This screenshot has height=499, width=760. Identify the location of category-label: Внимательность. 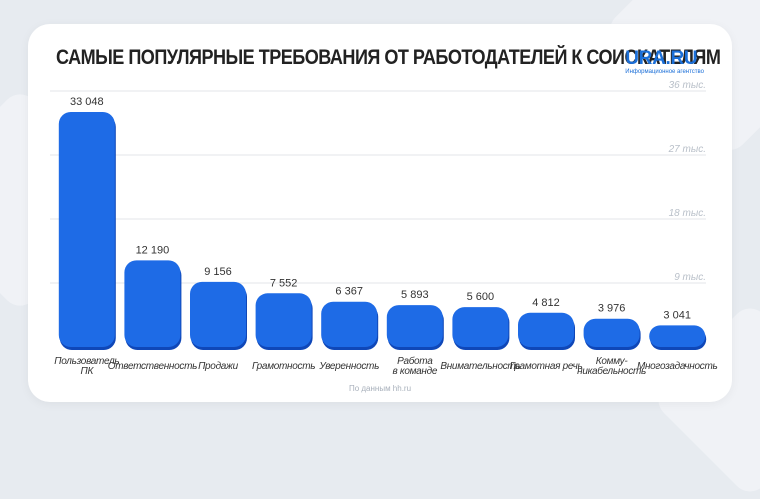
(480, 366).